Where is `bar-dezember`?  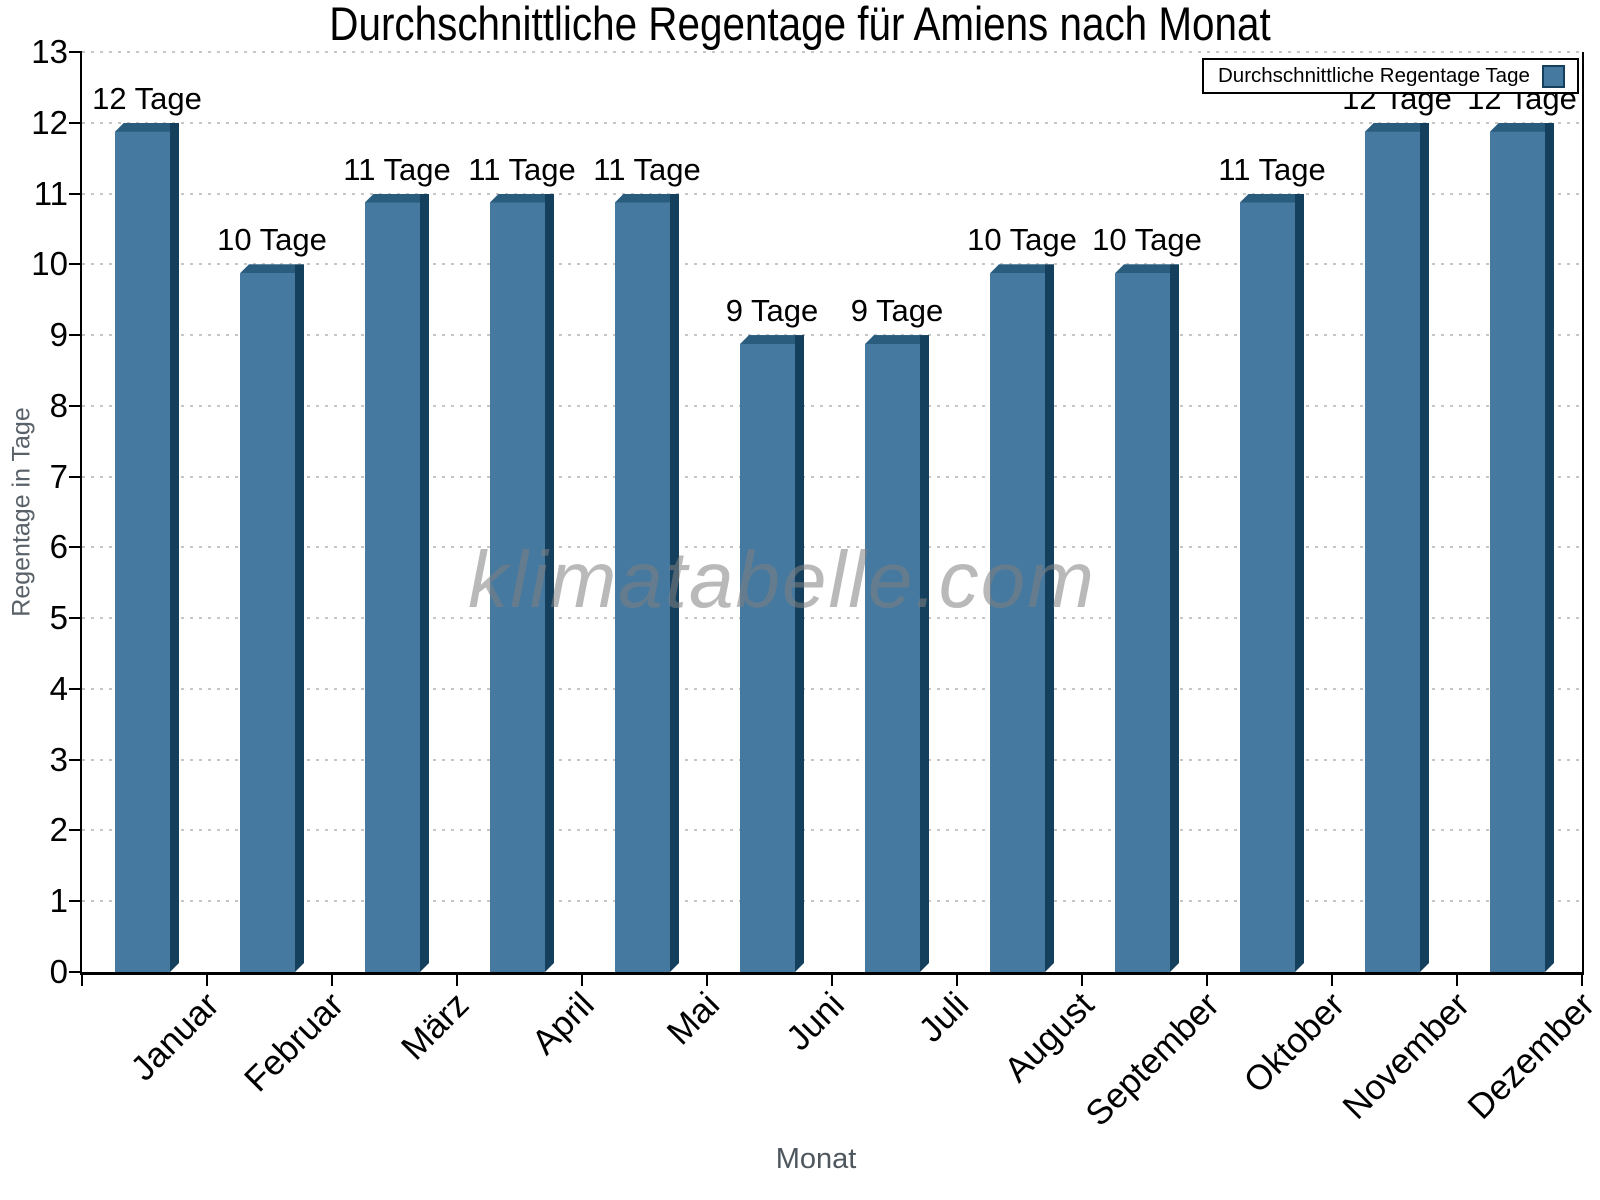 bar-dezember is located at coordinates (1522, 547).